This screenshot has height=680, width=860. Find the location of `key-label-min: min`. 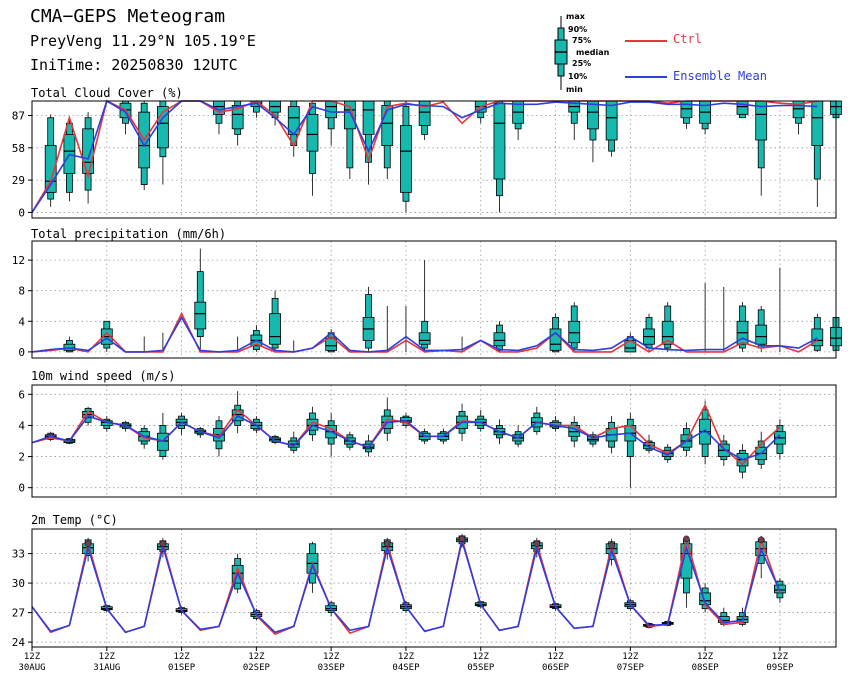

key-label-min: min is located at coordinates (574, 89).